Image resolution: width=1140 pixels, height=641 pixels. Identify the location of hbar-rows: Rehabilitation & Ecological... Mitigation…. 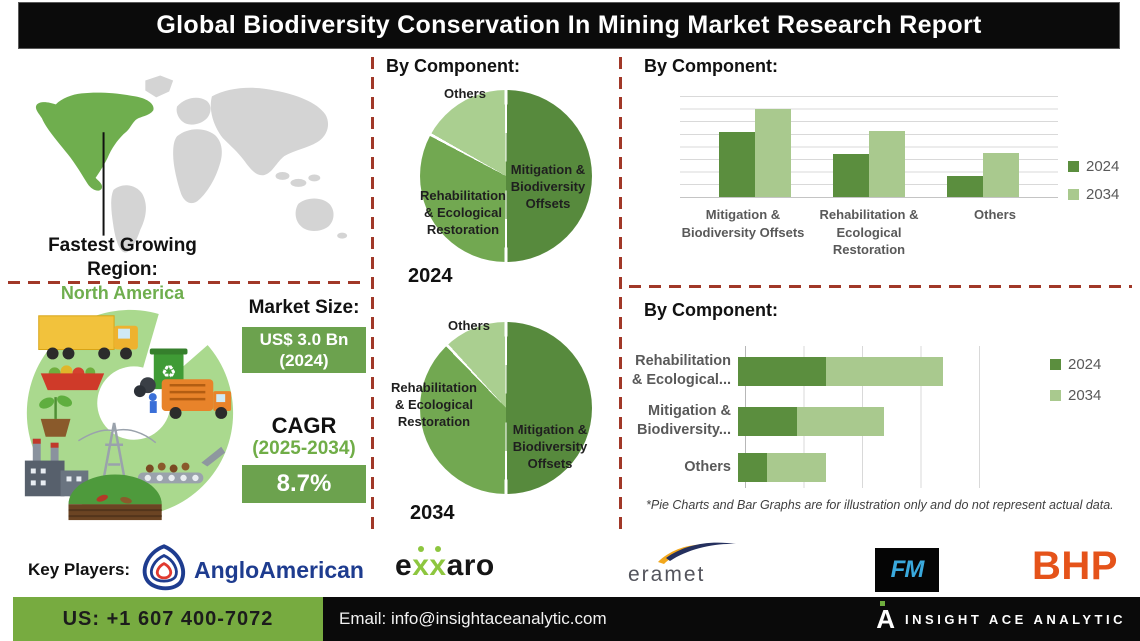
(812, 417).